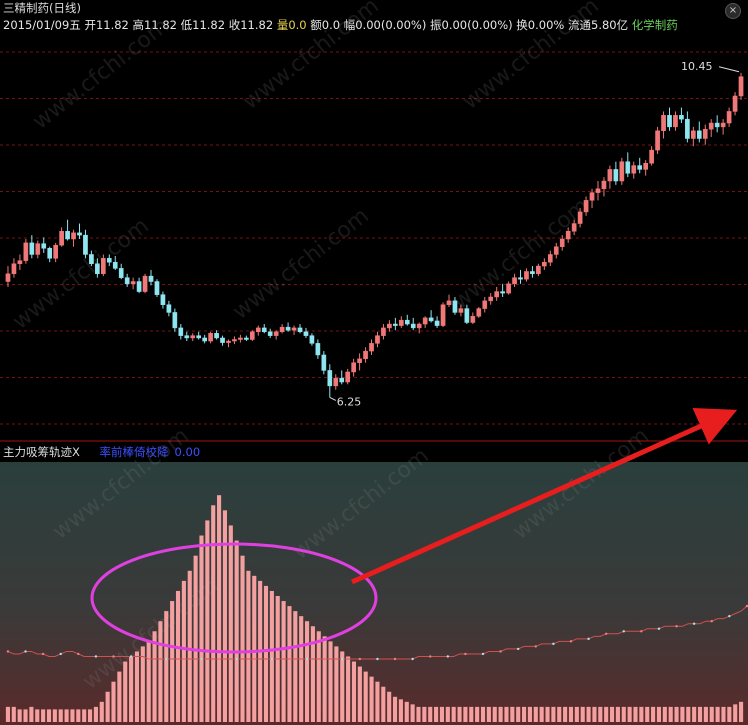 This screenshot has width=748, height=725. Describe the element at coordinates (733, 11) in the screenshot. I see `close-icon: ×` at that location.